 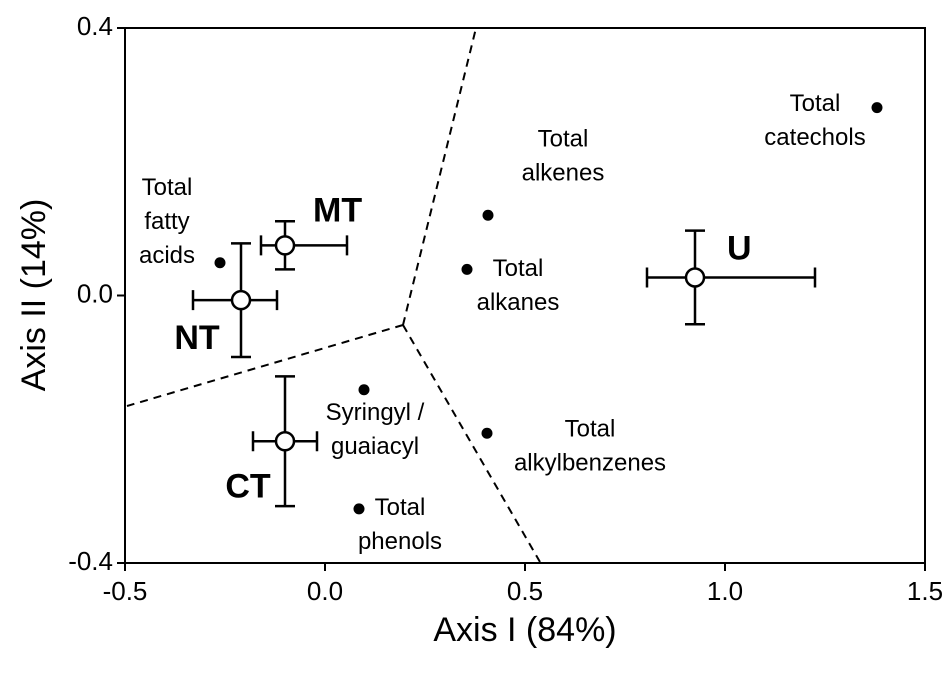 I want to click on point-label: alkanes, so click(x=518, y=302).